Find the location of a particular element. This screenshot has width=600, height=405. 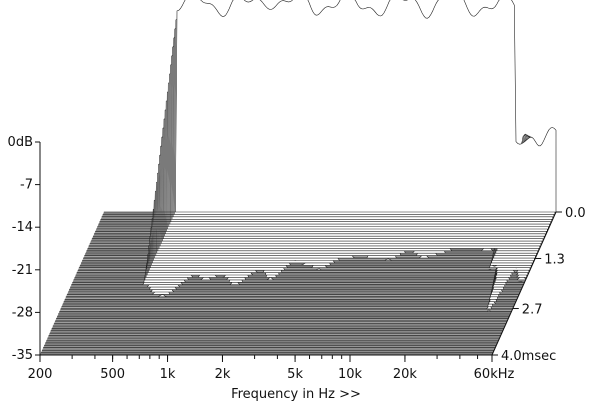

z-tick-label: 2.7 is located at coordinates (532, 310).